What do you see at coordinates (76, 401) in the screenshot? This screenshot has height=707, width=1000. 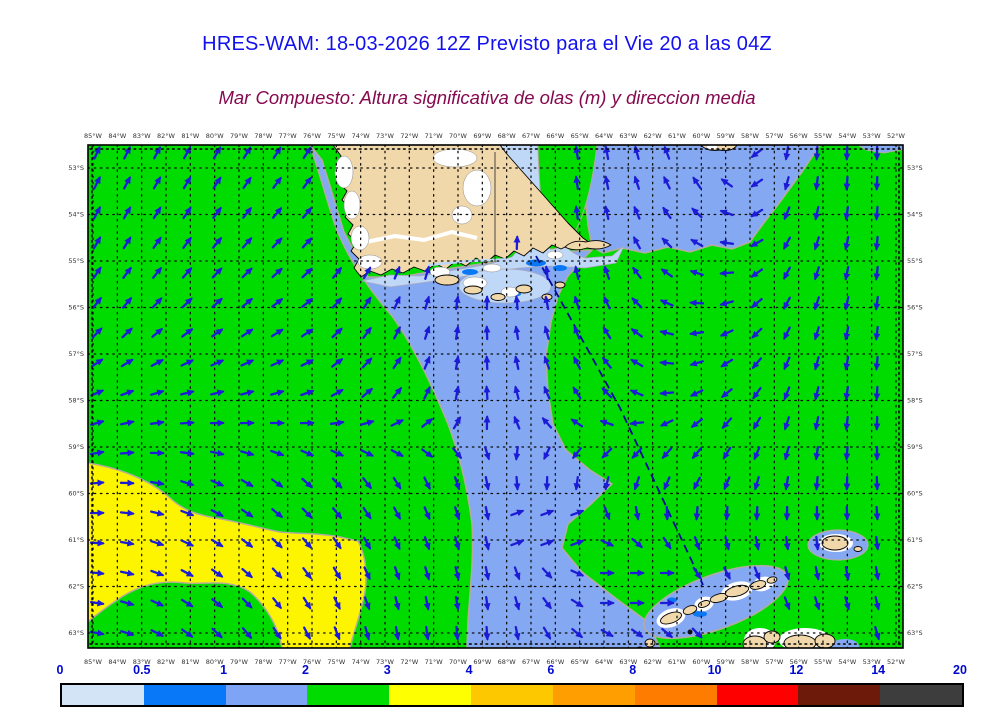 I see `lat-label-left: 58°S` at bounding box center [76, 401].